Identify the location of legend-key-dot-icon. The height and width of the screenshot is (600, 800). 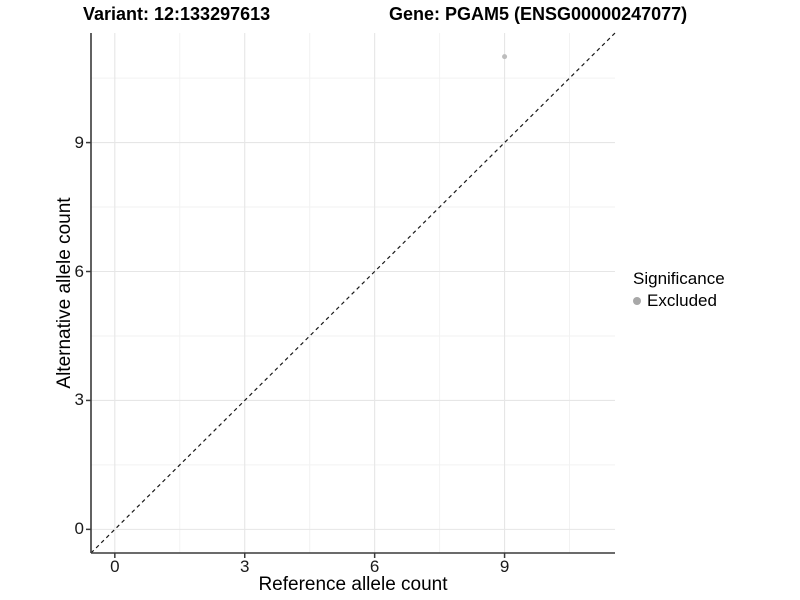
(637, 301).